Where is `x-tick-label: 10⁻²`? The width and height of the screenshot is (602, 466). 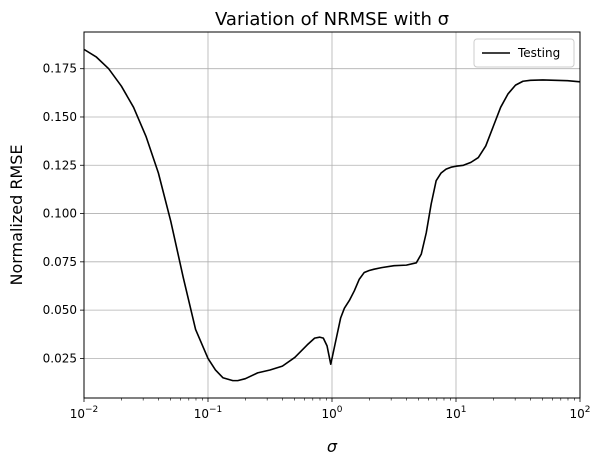
x-tick-label: 10⁻² is located at coordinates (84, 413).